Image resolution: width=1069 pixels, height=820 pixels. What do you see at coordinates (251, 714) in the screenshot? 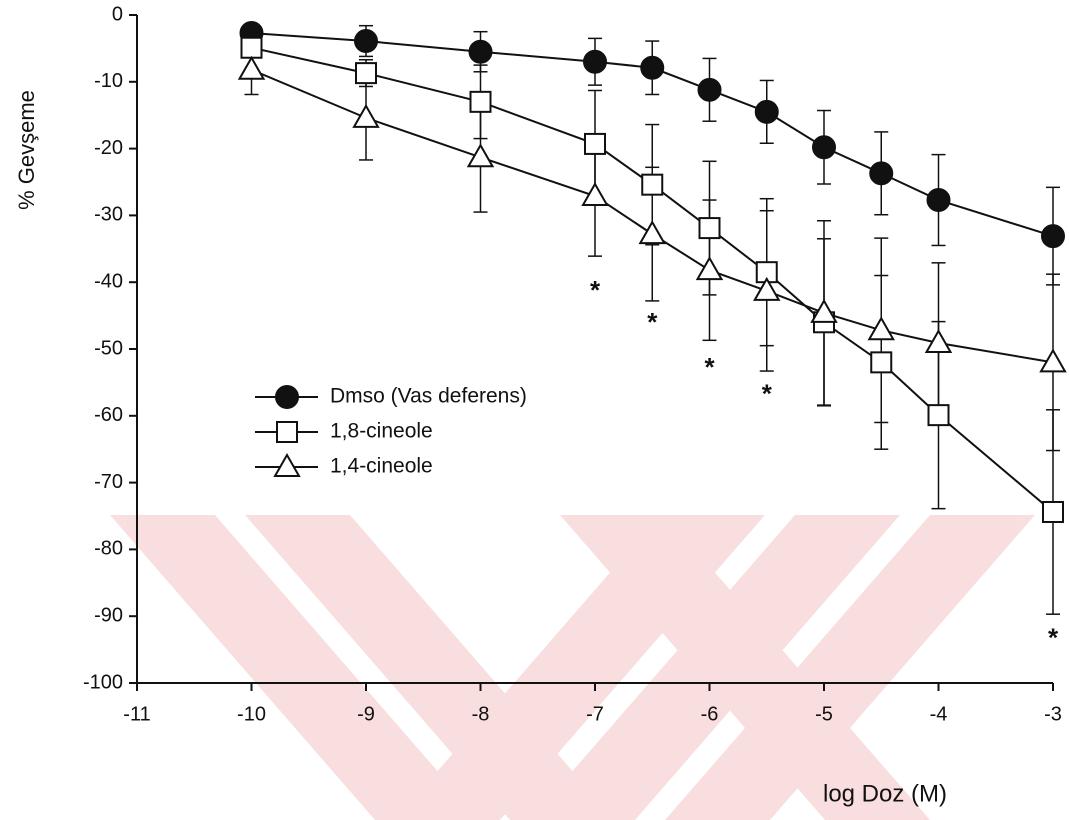
I see `x-tick-label: -10` at bounding box center [251, 714].